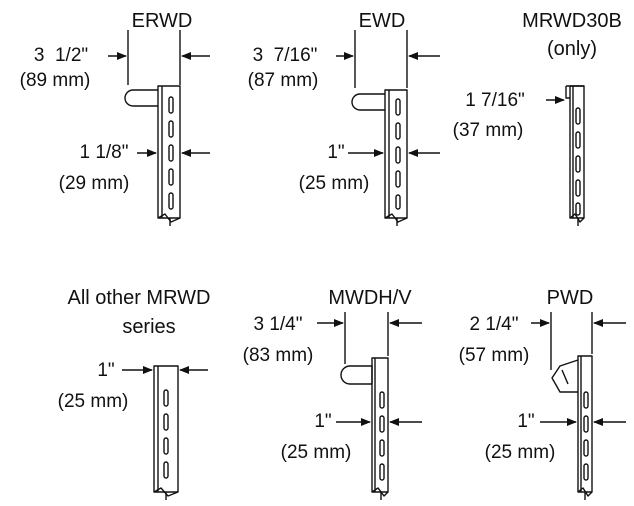  I want to click on mrwd30b-title: MRWD30B, so click(572, 21).